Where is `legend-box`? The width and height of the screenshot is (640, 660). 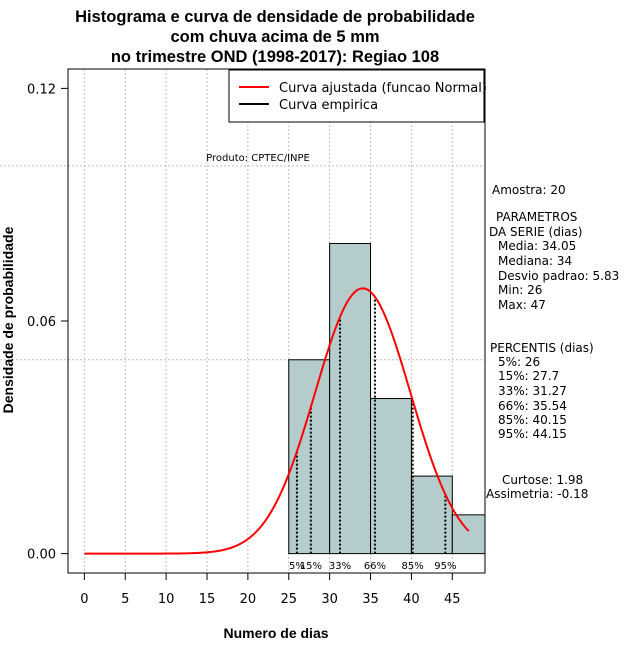 legend-box is located at coordinates (356, 96).